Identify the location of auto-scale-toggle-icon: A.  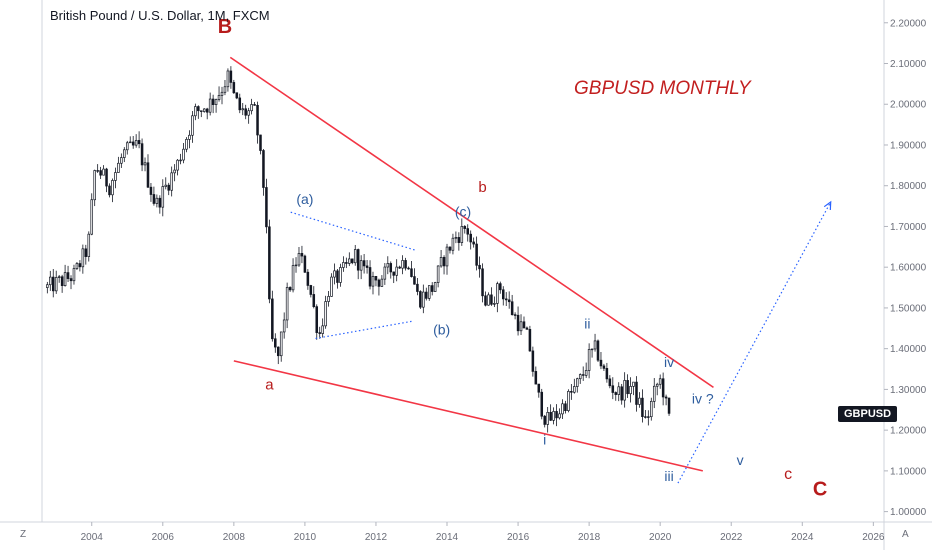
(905, 534).